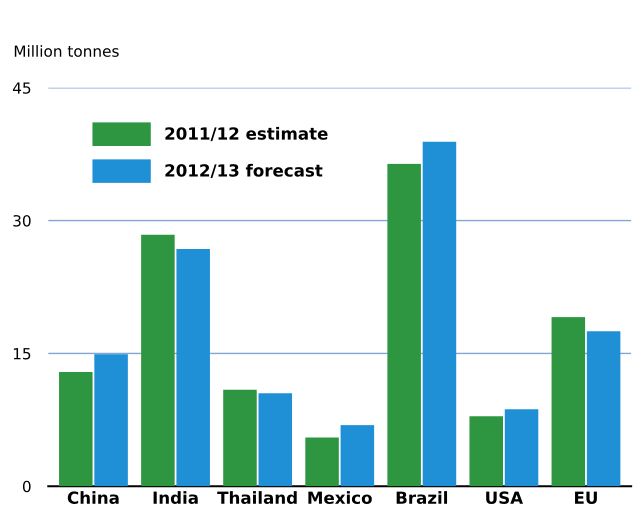  What do you see at coordinates (586, 498) in the screenshot?
I see `x-tick-label: EU` at bounding box center [586, 498].